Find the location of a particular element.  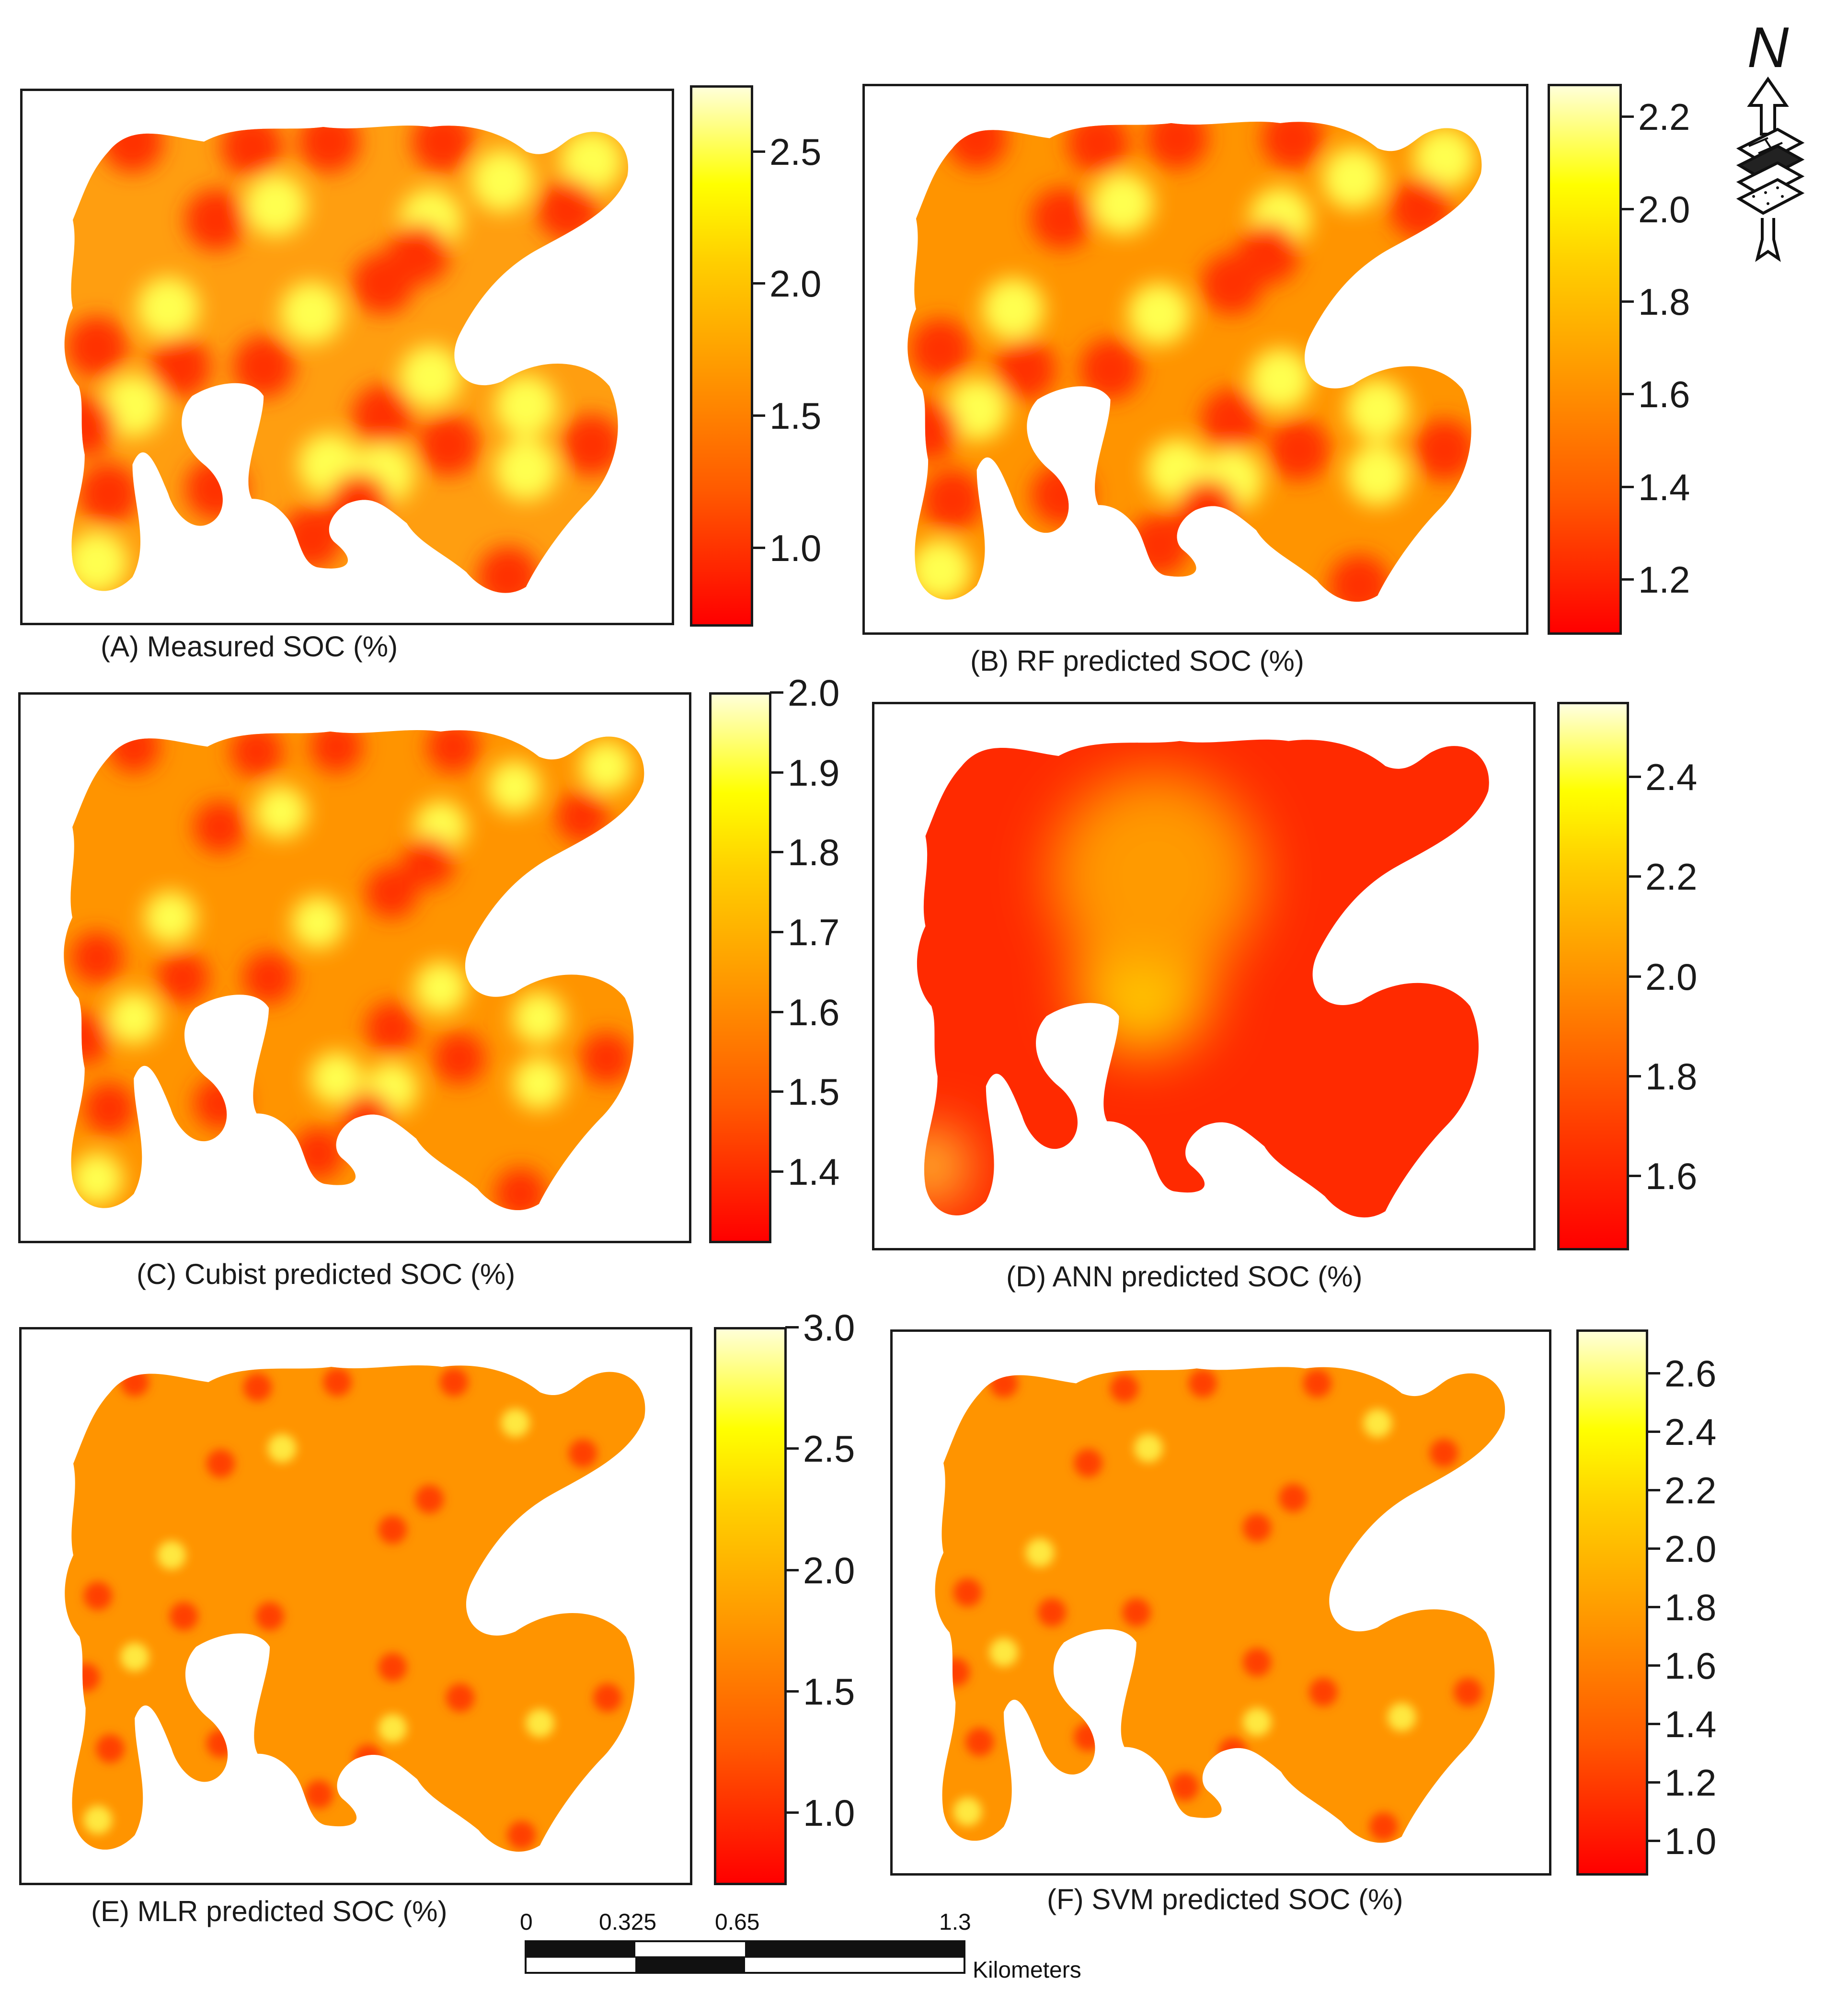

soc-map-b is located at coordinates (1194, 362).